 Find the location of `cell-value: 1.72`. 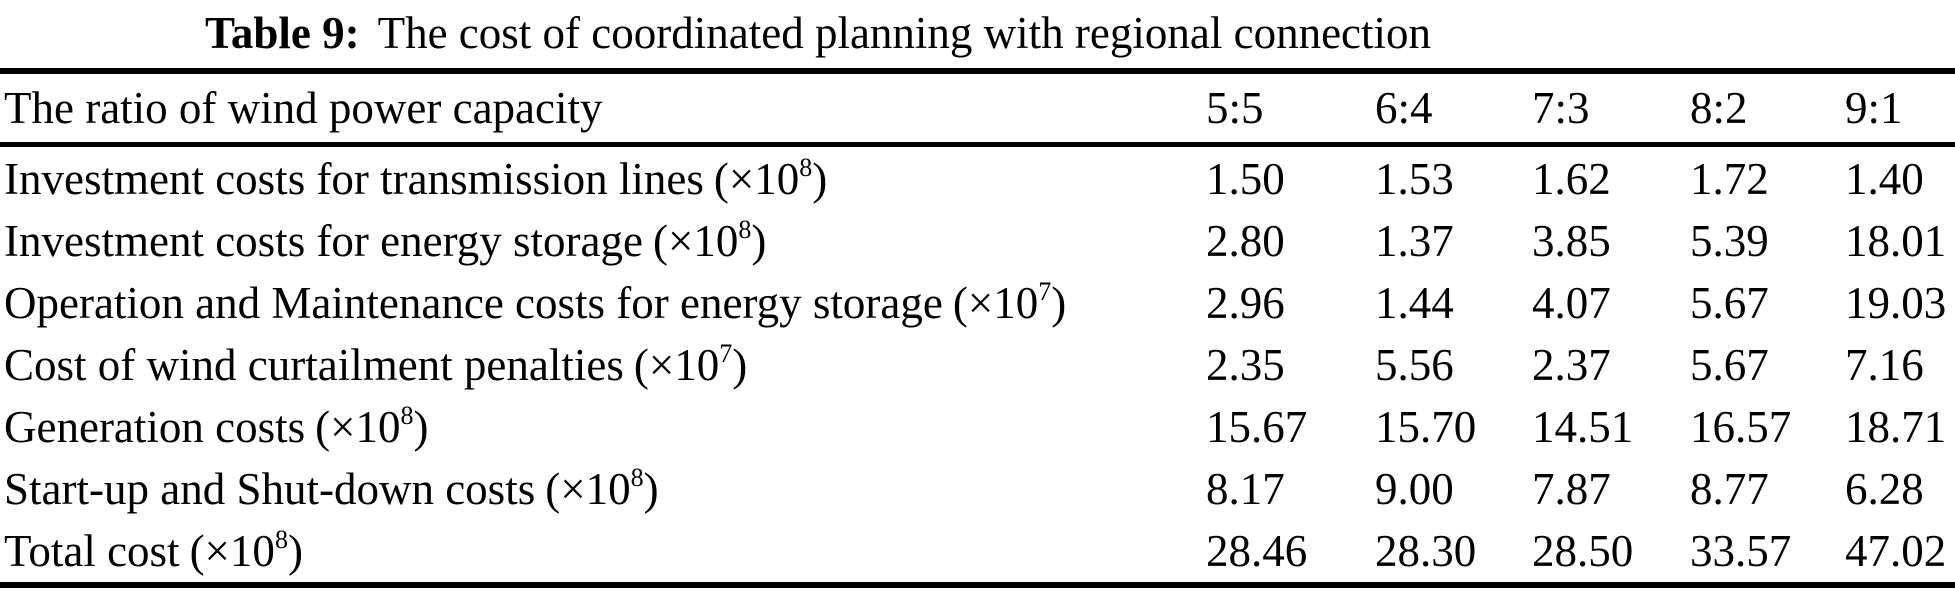

cell-value: 1.72 is located at coordinates (1729, 179).